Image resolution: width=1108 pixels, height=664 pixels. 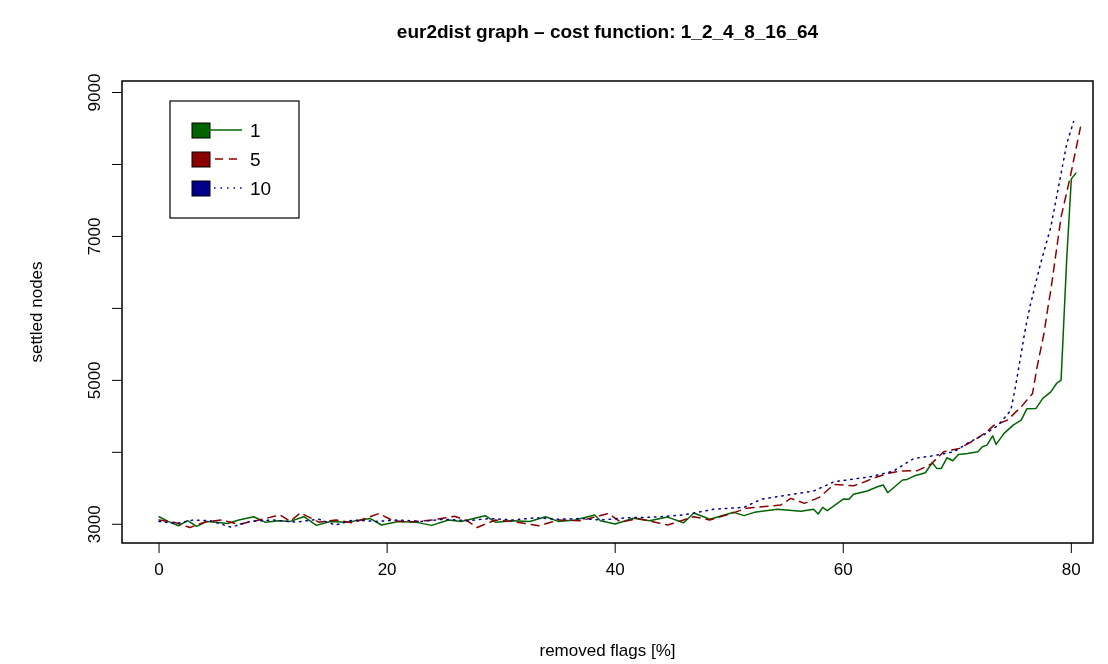 I want to click on legend-label: 1, so click(x=255, y=130).